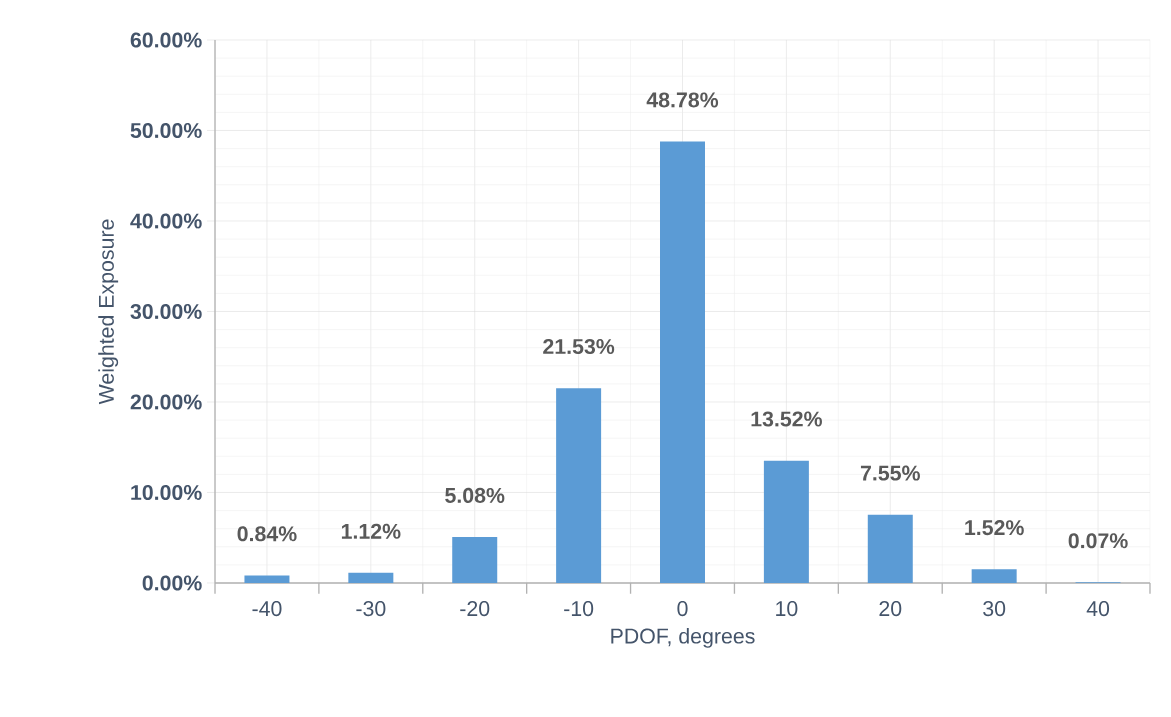 Image resolution: width=1171 pixels, height=717 pixels. Describe the element at coordinates (166, 492) in the screenshot. I see `y-tick-label: 10.00%` at that location.